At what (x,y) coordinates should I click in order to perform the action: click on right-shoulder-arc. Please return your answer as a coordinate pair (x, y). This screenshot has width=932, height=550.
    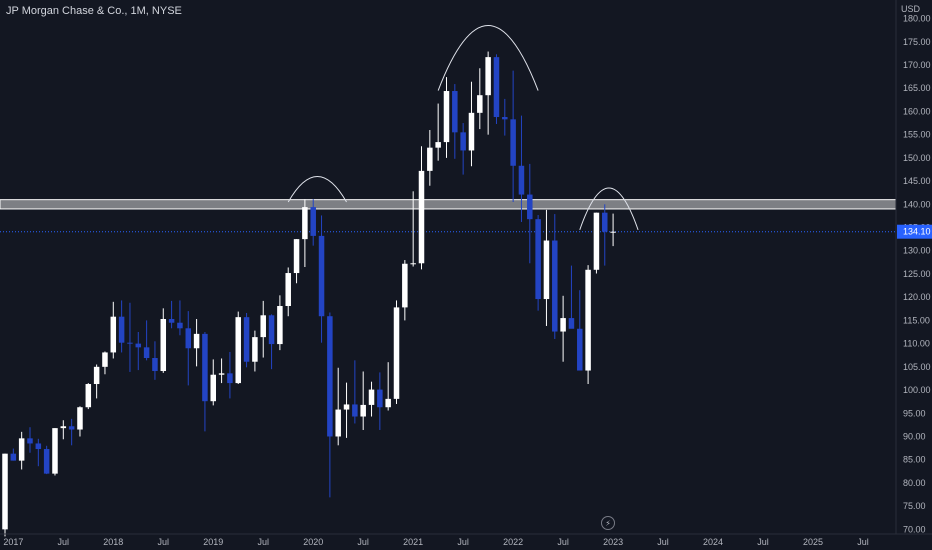
    Looking at the image, I should click on (609, 209).